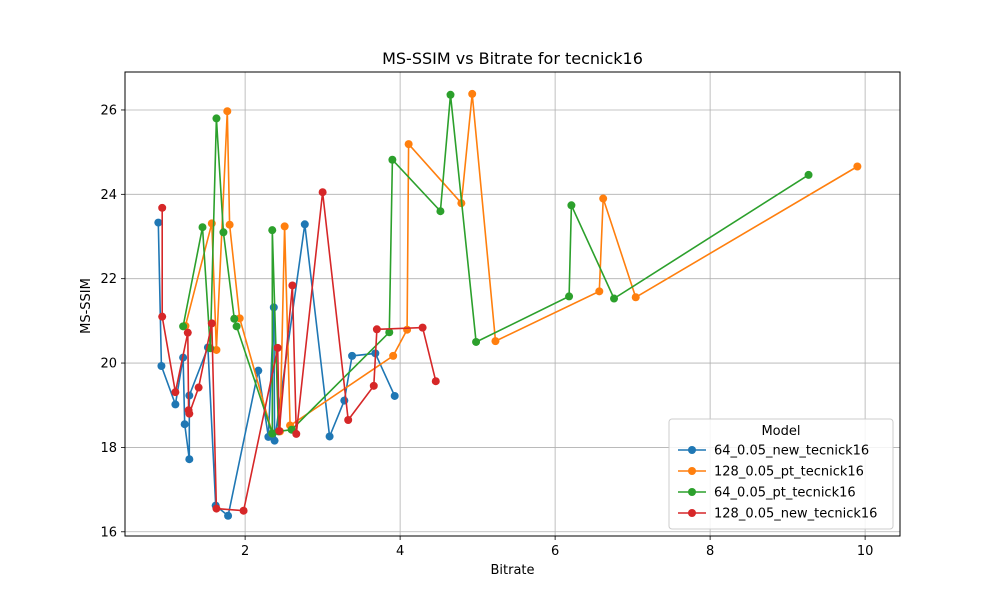  I want to click on legend-label: 128_0.05_new_tecnick16, so click(795, 514).